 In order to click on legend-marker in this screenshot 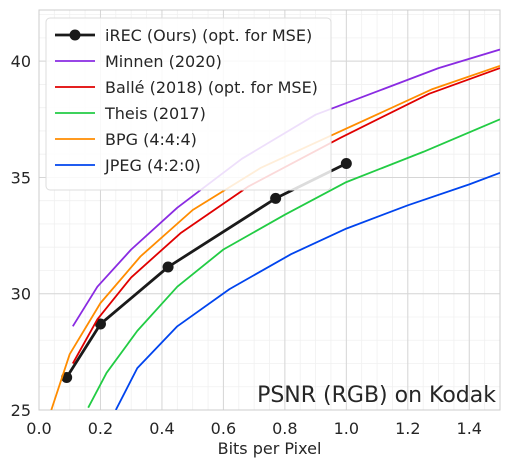, I will do `click(75, 35)`.